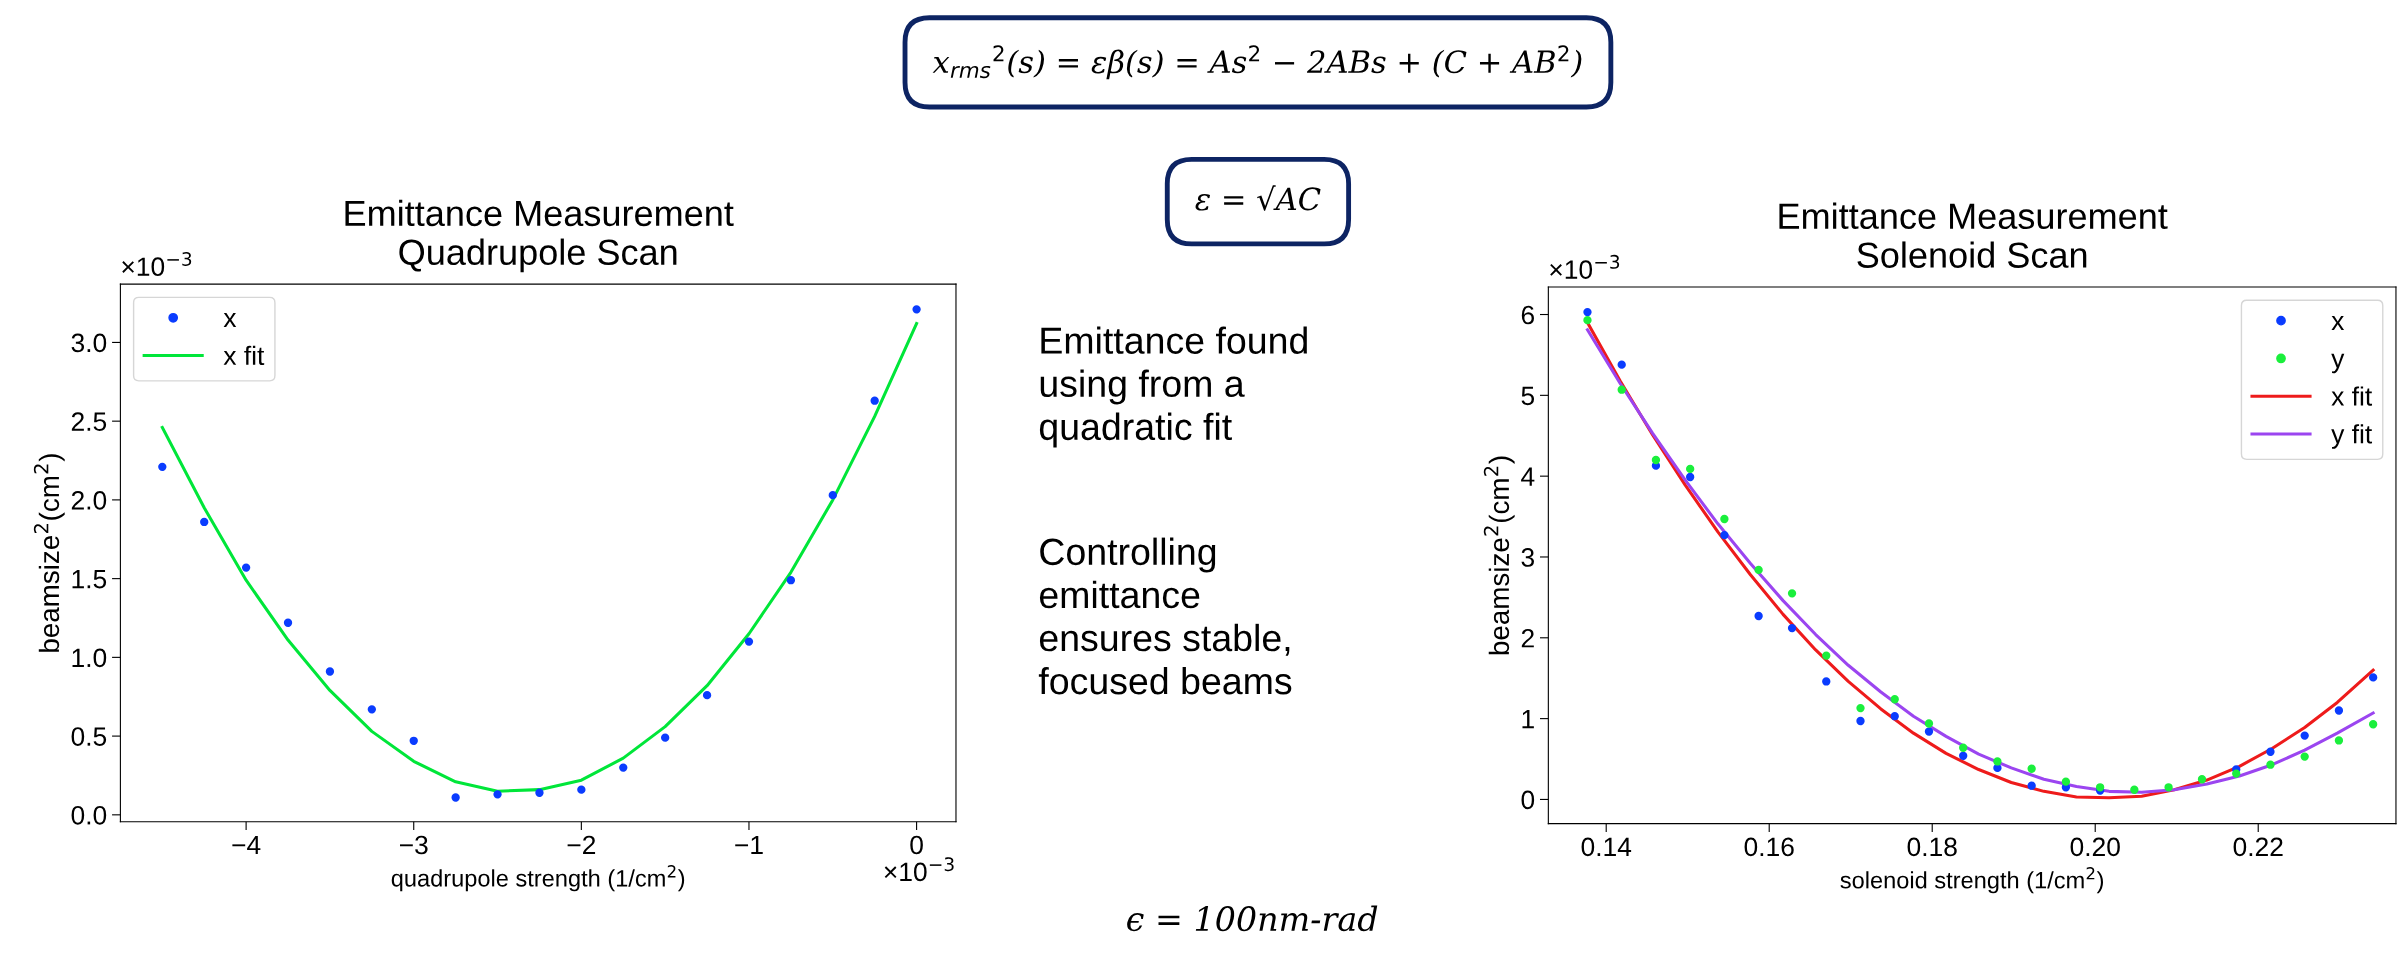 The height and width of the screenshot is (960, 2408). What do you see at coordinates (1932, 847) in the screenshot?
I see `x-tick-label: 0.18` at bounding box center [1932, 847].